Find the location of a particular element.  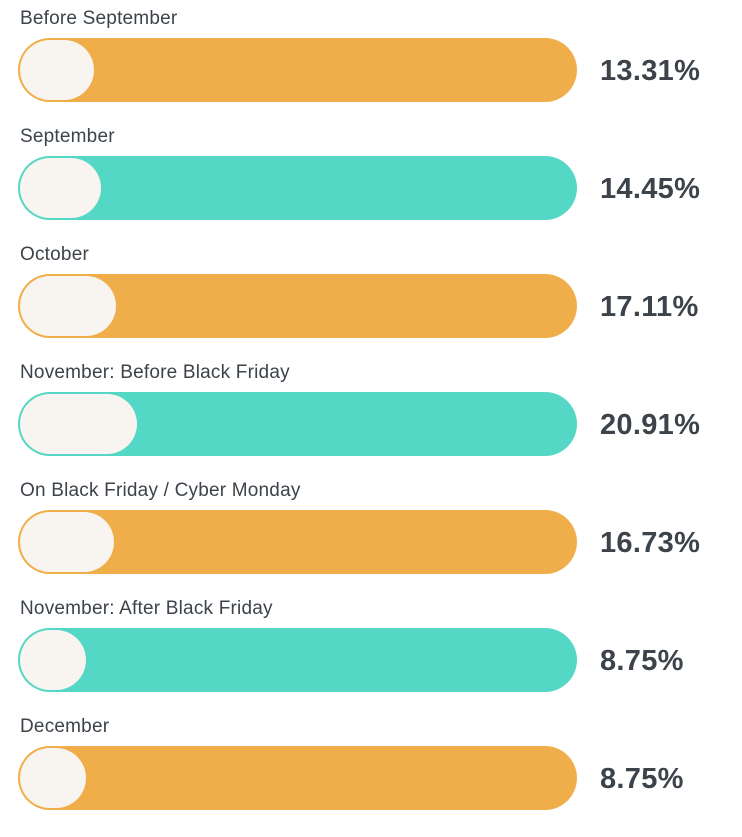

bar-label: On Black Friday / Cyber Monday is located at coordinates (160, 490).